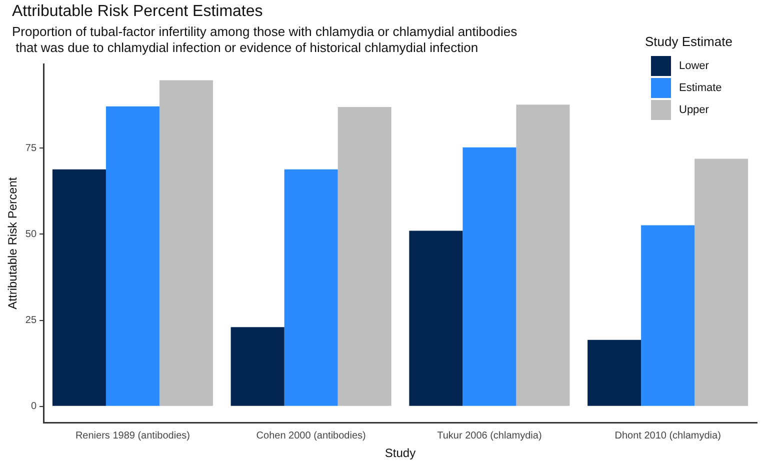 Image resolution: width=763 pixels, height=465 pixels. Describe the element at coordinates (694, 66) in the screenshot. I see `legend-label: Lower` at that location.